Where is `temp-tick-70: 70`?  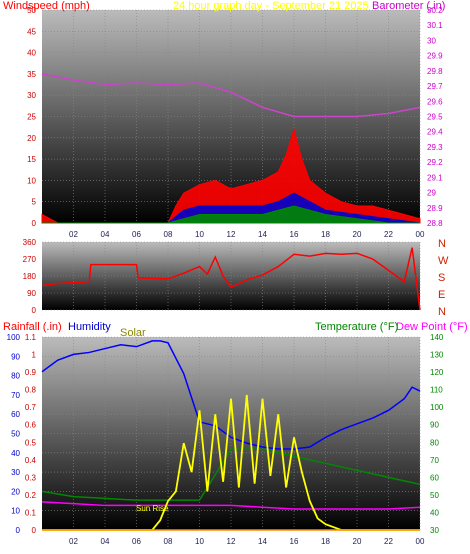 temp-tick-70: 70 is located at coordinates (434, 460).